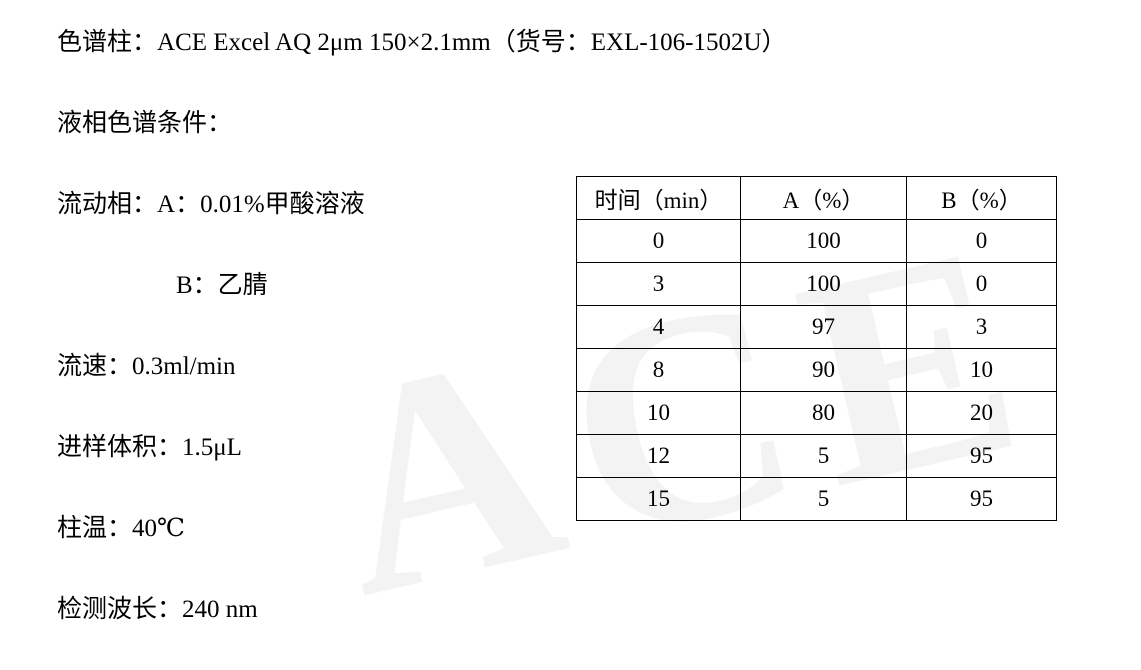  I want to click on line-mobile-phase-b: B：乙腈, so click(307, 305).